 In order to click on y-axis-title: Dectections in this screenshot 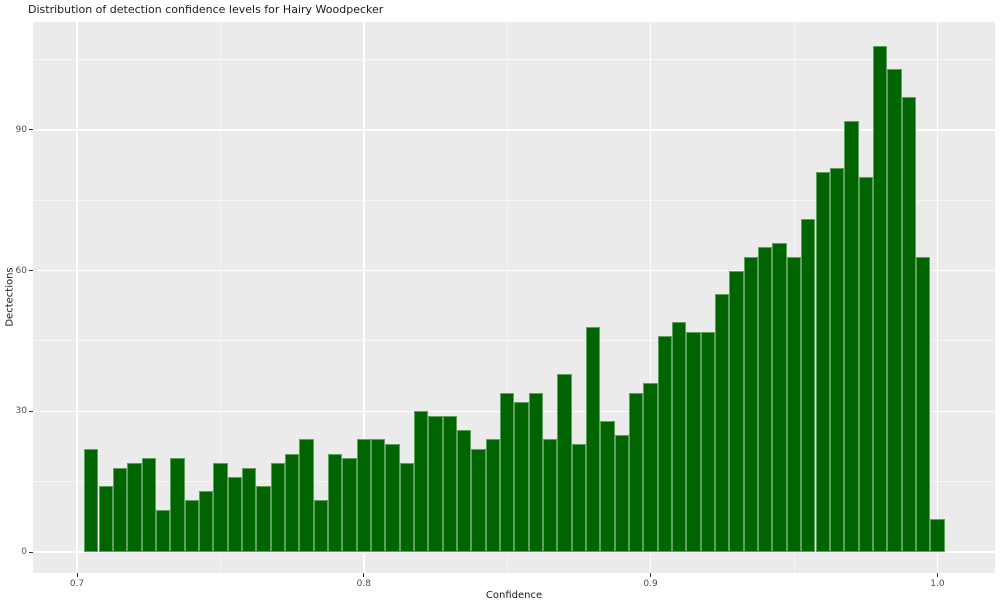, I will do `click(10, 297)`.